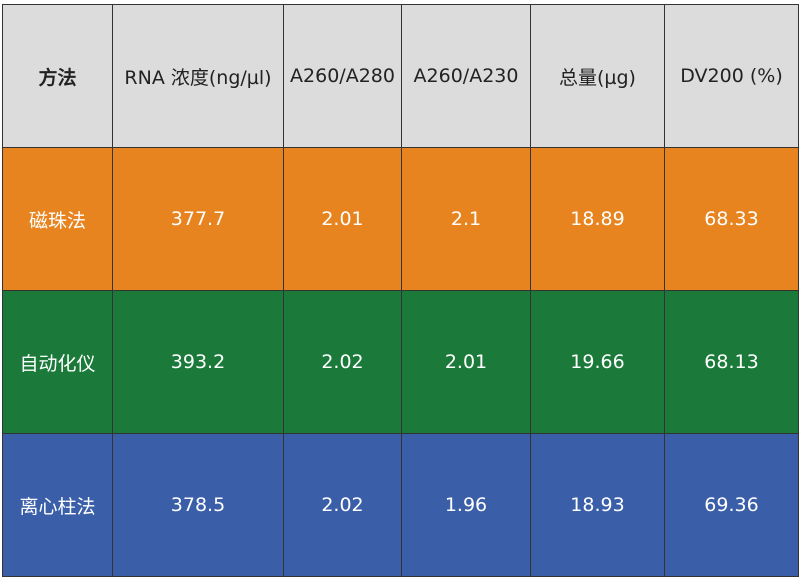 The width and height of the screenshot is (800, 582). What do you see at coordinates (57, 76) in the screenshot?
I see `header-cell: 方法` at bounding box center [57, 76].